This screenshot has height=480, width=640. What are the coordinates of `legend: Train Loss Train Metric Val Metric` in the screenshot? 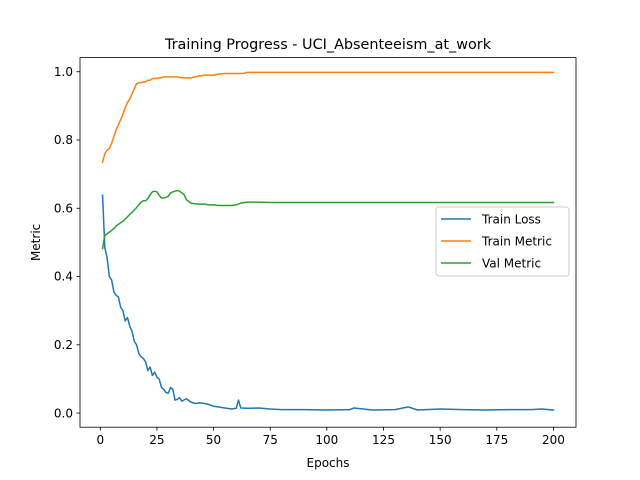 It's located at (502, 241).